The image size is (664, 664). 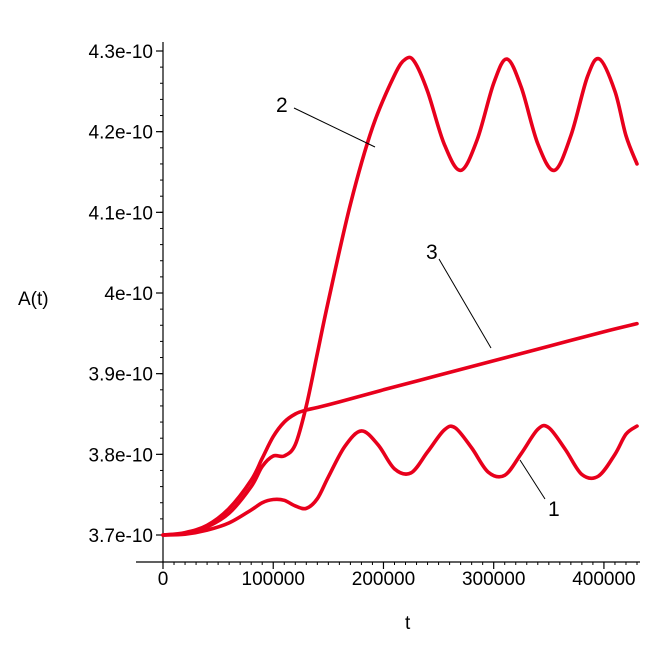 I want to click on curve-label-3: 3, so click(x=432, y=252).